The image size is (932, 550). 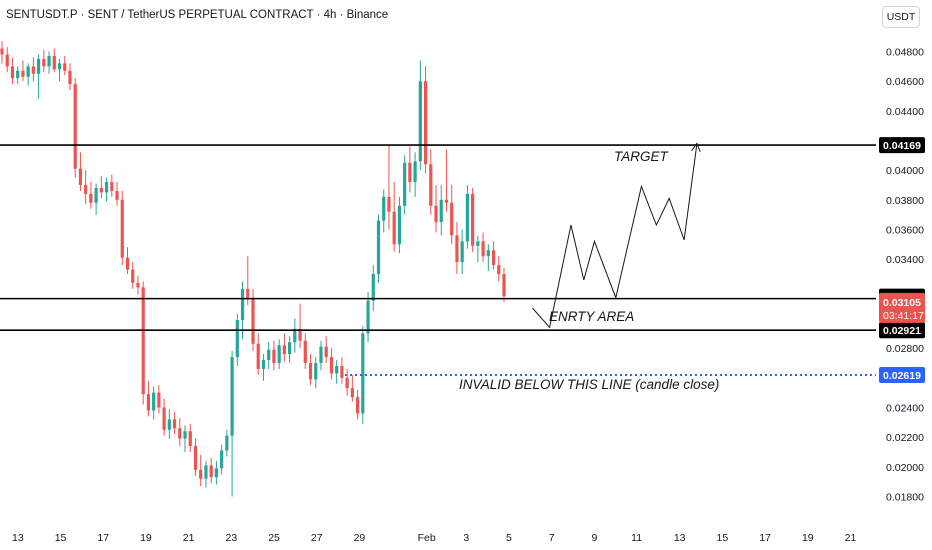 I want to click on invalid-price-label-bg, so click(x=902, y=375).